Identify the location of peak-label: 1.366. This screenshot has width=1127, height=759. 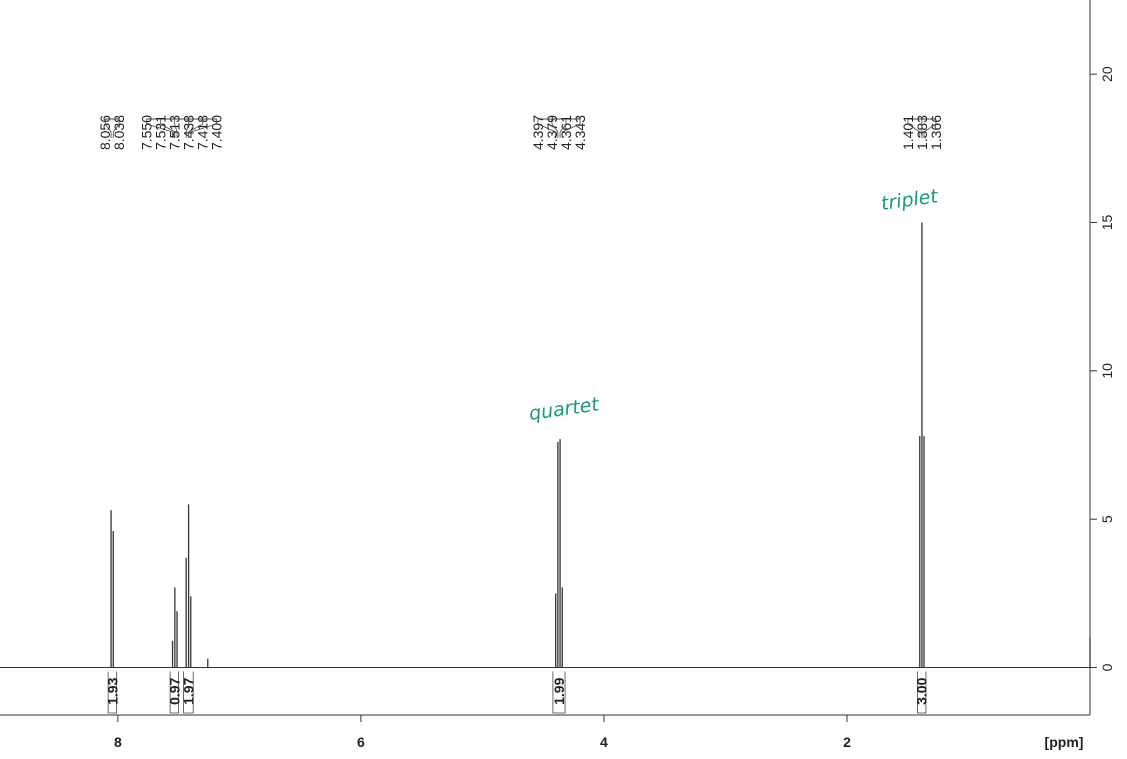
(936, 132).